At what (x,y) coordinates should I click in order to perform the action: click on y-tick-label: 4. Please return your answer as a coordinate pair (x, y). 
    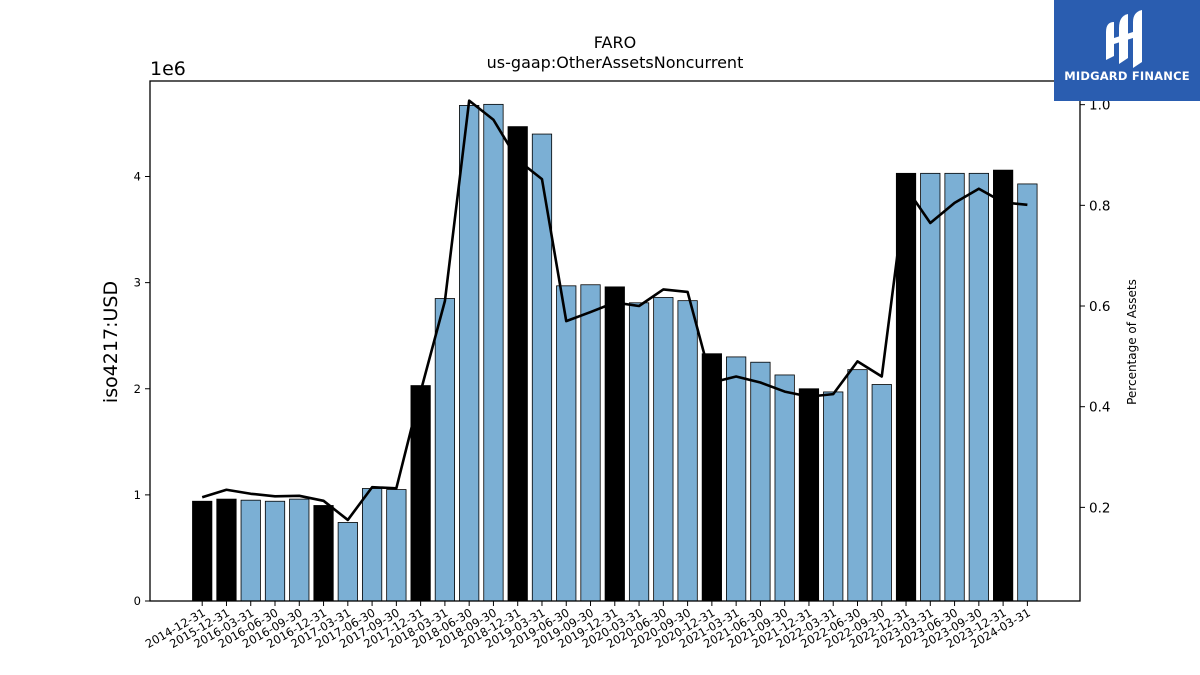
    Looking at the image, I should click on (137, 177).